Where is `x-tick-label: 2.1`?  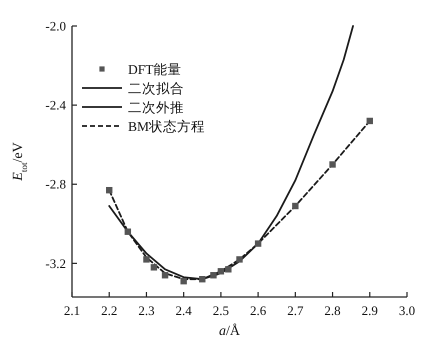
x-tick-label: 2.1 is located at coordinates (72, 310).